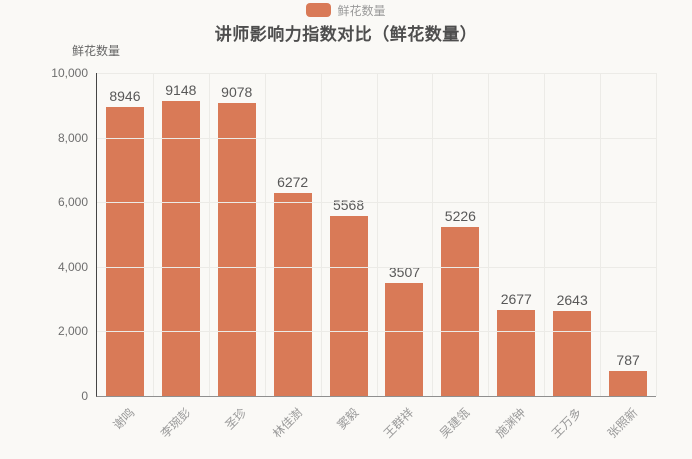  Describe the element at coordinates (124, 419) in the screenshot. I see `x-category-label: 谢鸣` at that location.